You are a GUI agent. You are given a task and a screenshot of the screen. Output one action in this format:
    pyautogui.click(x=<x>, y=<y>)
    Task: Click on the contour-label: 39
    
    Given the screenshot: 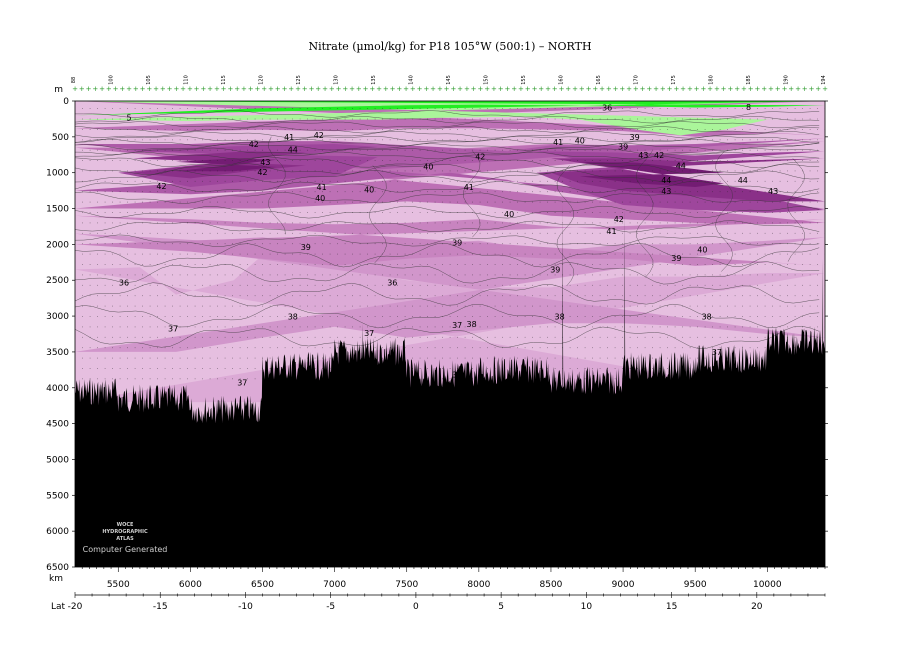 What is the action you would take?
    pyautogui.click(x=306, y=247)
    